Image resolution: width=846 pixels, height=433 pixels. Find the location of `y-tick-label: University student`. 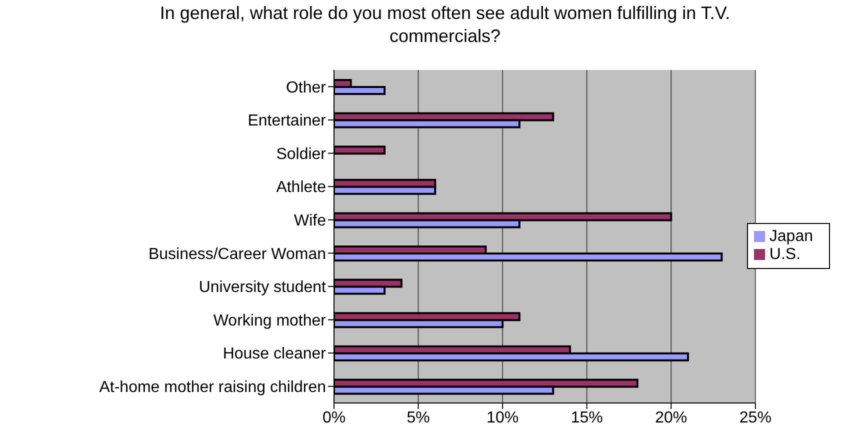

y-tick-label: University student is located at coordinates (262, 287).